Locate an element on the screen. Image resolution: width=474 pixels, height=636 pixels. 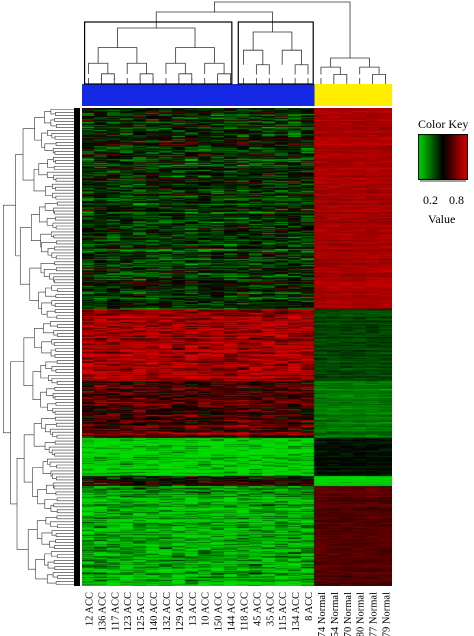
column-label: 54 Normal is located at coordinates (335, 614).